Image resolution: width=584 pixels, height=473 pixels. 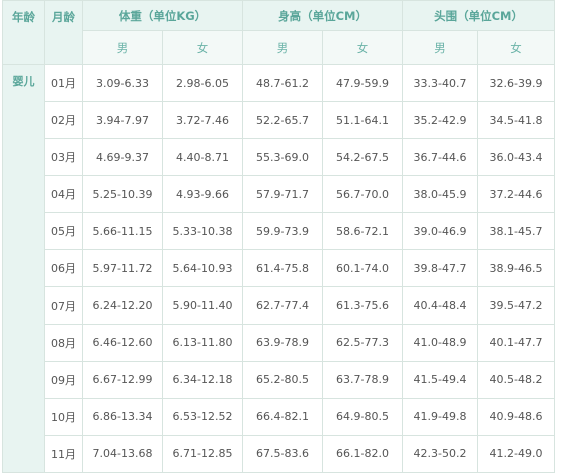 What do you see at coordinates (202, 47) in the screenshot?
I see `weight-female-header: 女` at bounding box center [202, 47].